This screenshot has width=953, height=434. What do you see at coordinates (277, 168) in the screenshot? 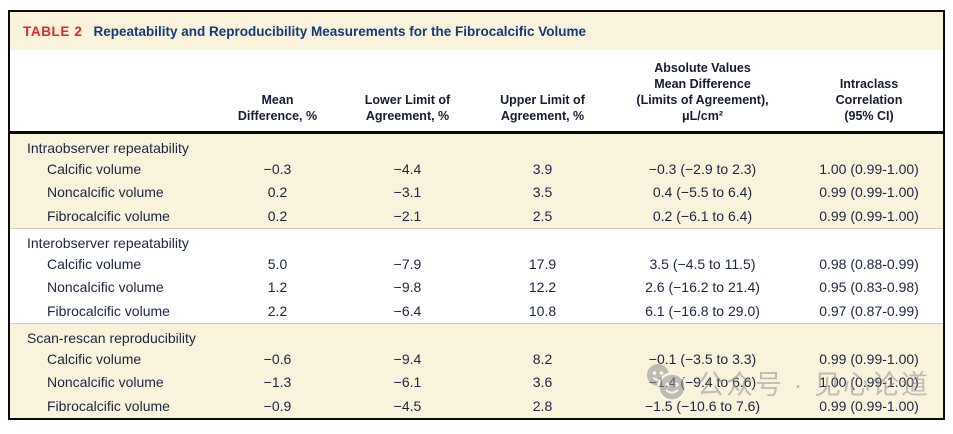
I see `cell-mean-difference: −0.3` at bounding box center [277, 168].